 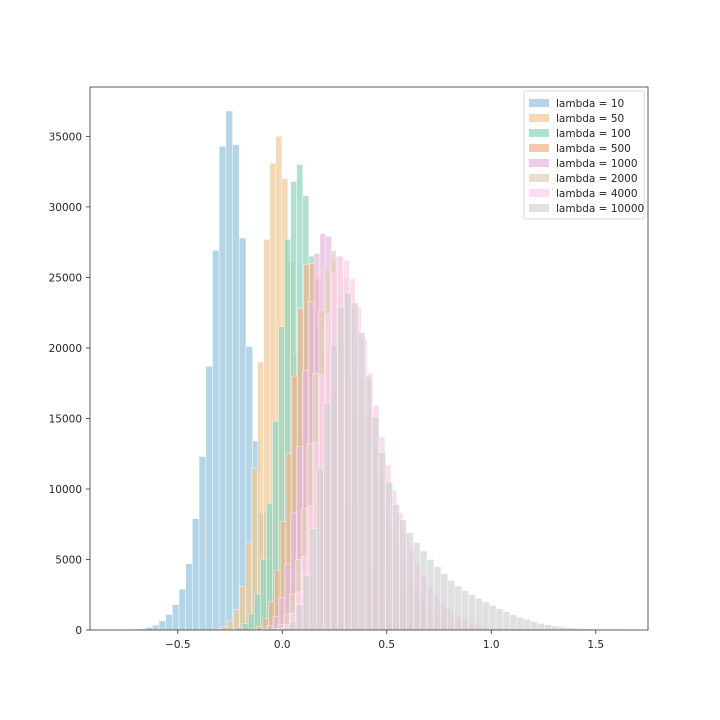 I want to click on y-tick-label: 10000, so click(x=65, y=490).